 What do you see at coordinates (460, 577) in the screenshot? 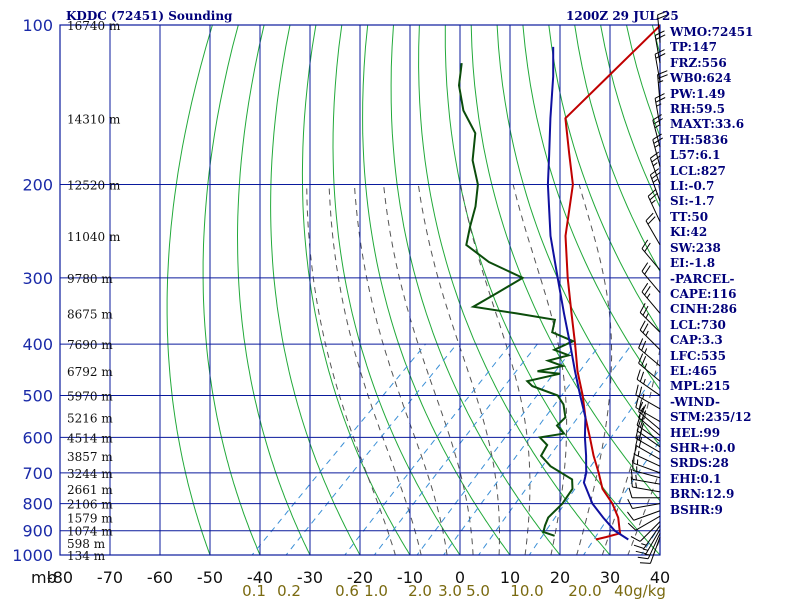
I see `temperature-tick-label: 0` at bounding box center [460, 577].